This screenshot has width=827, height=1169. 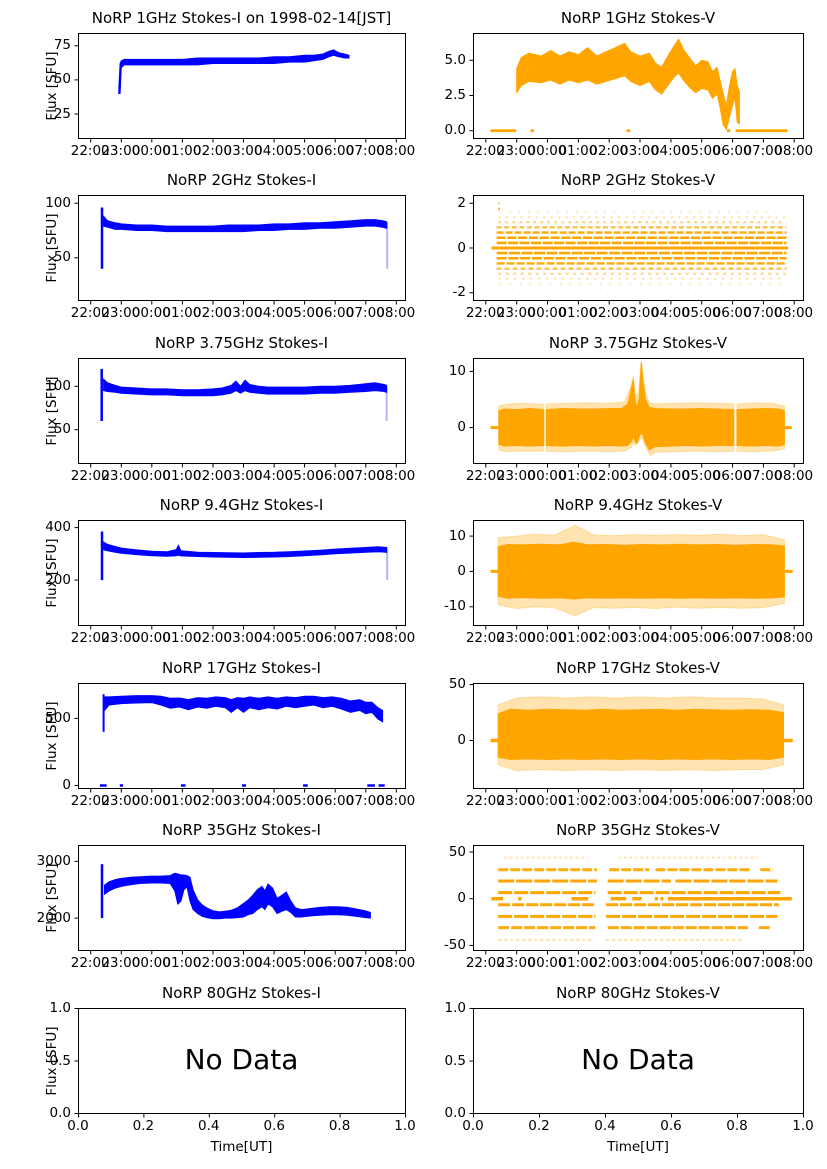 What do you see at coordinates (609, 151) in the screenshot?
I see `x-tick-label: 02:00` at bounding box center [609, 151].